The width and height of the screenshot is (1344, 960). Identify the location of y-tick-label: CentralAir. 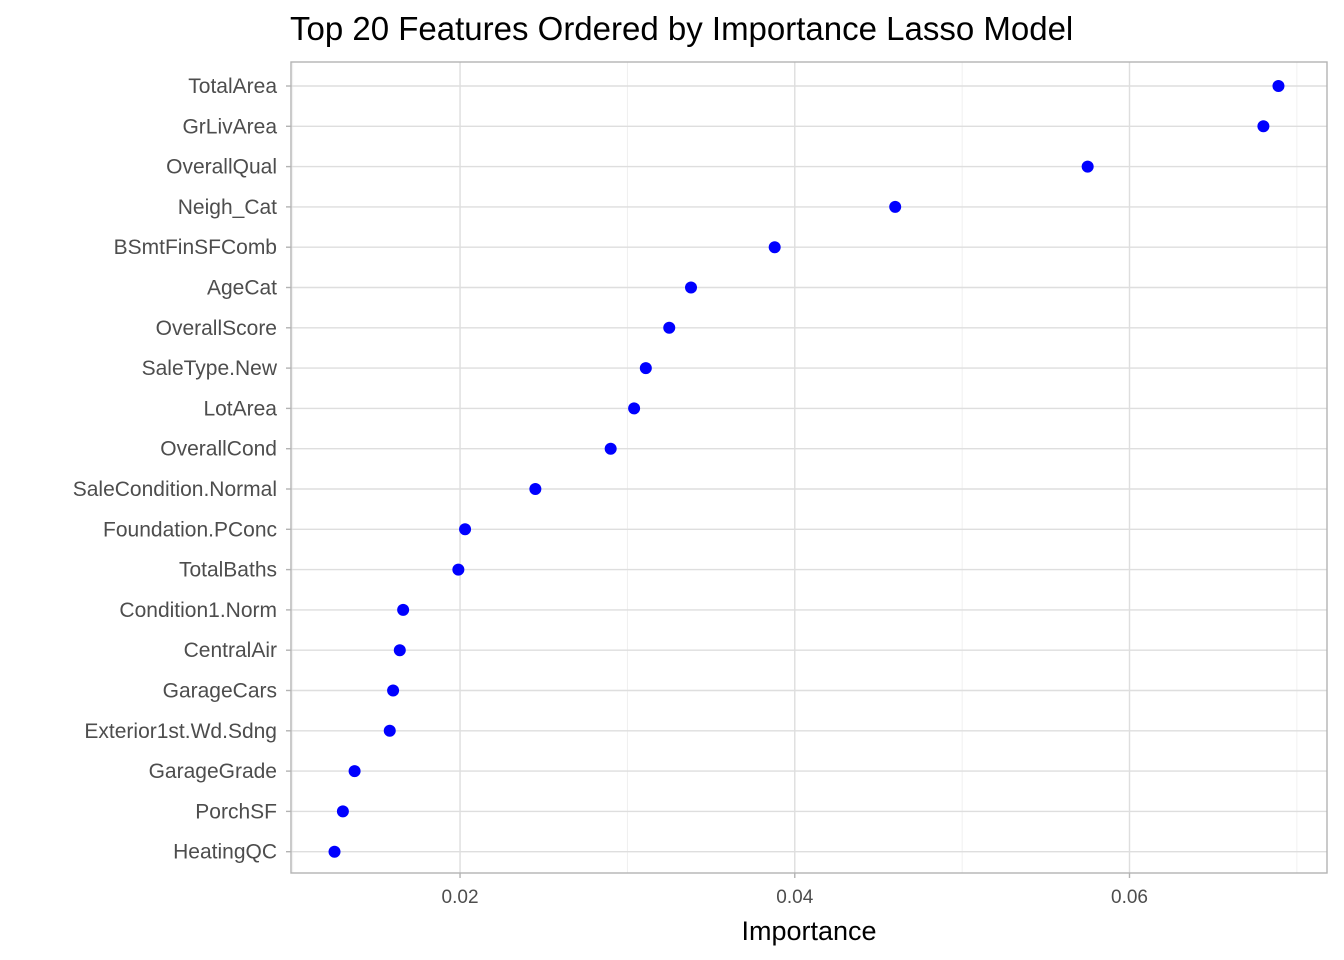
(230, 650).